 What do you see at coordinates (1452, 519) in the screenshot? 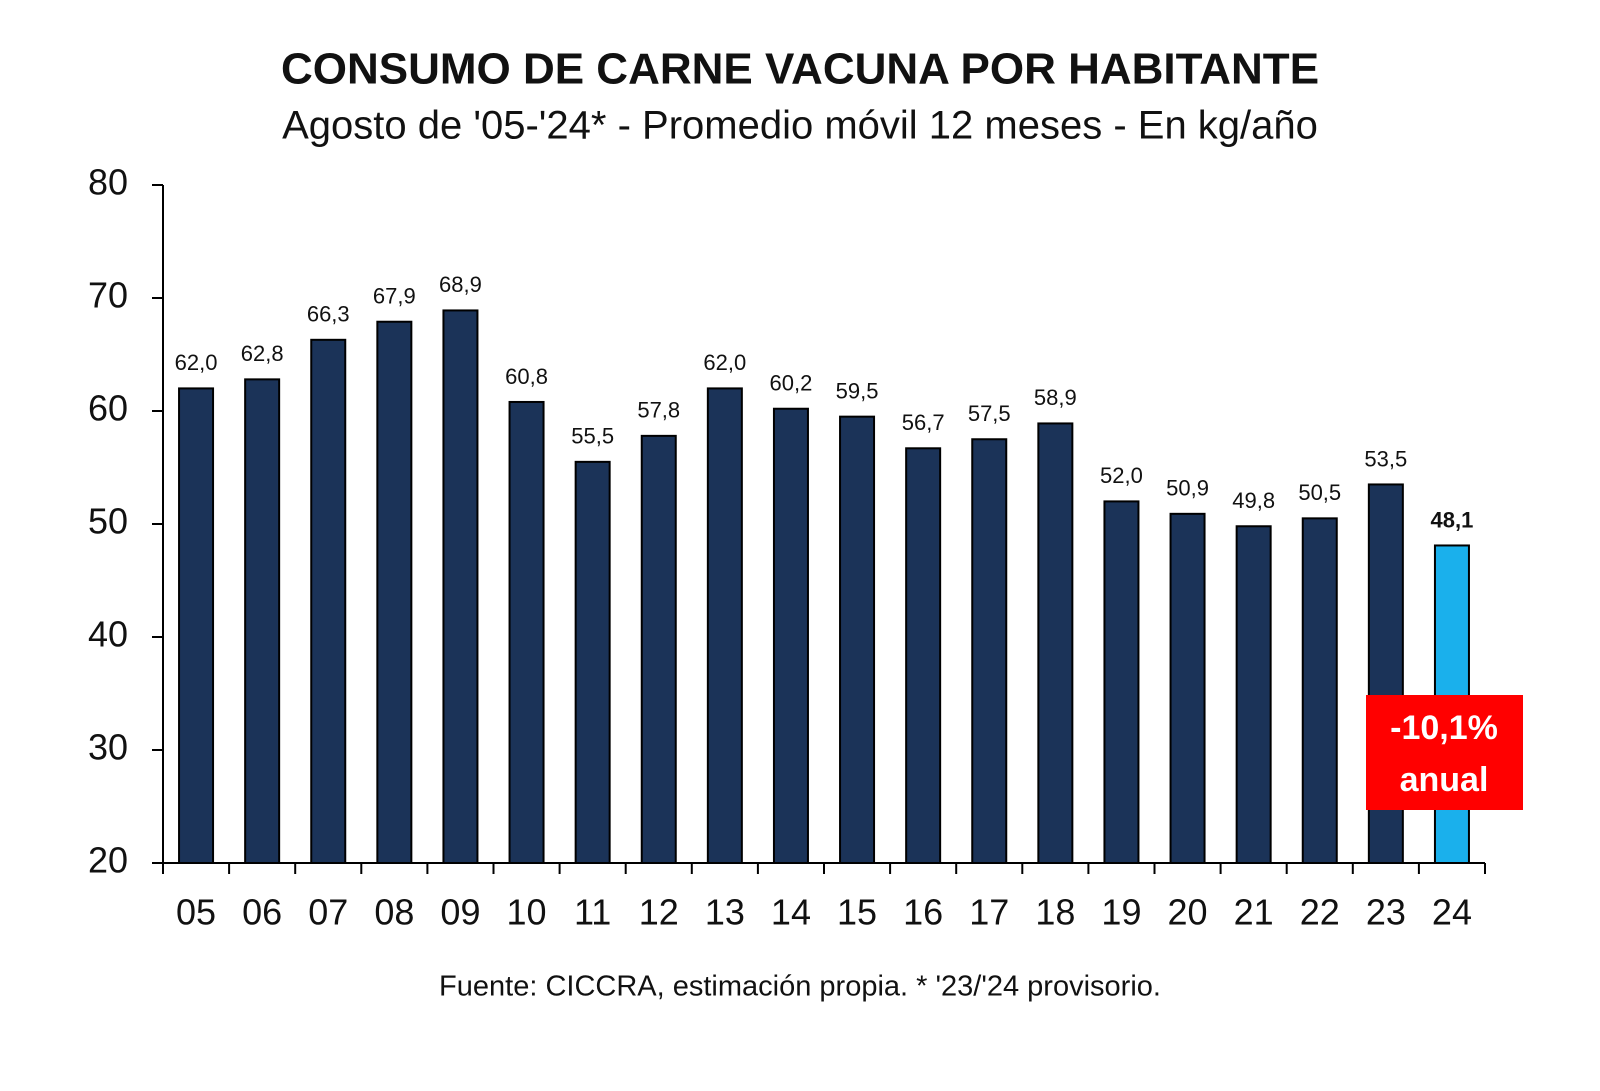
I see `value-label: 48,1` at bounding box center [1452, 519].